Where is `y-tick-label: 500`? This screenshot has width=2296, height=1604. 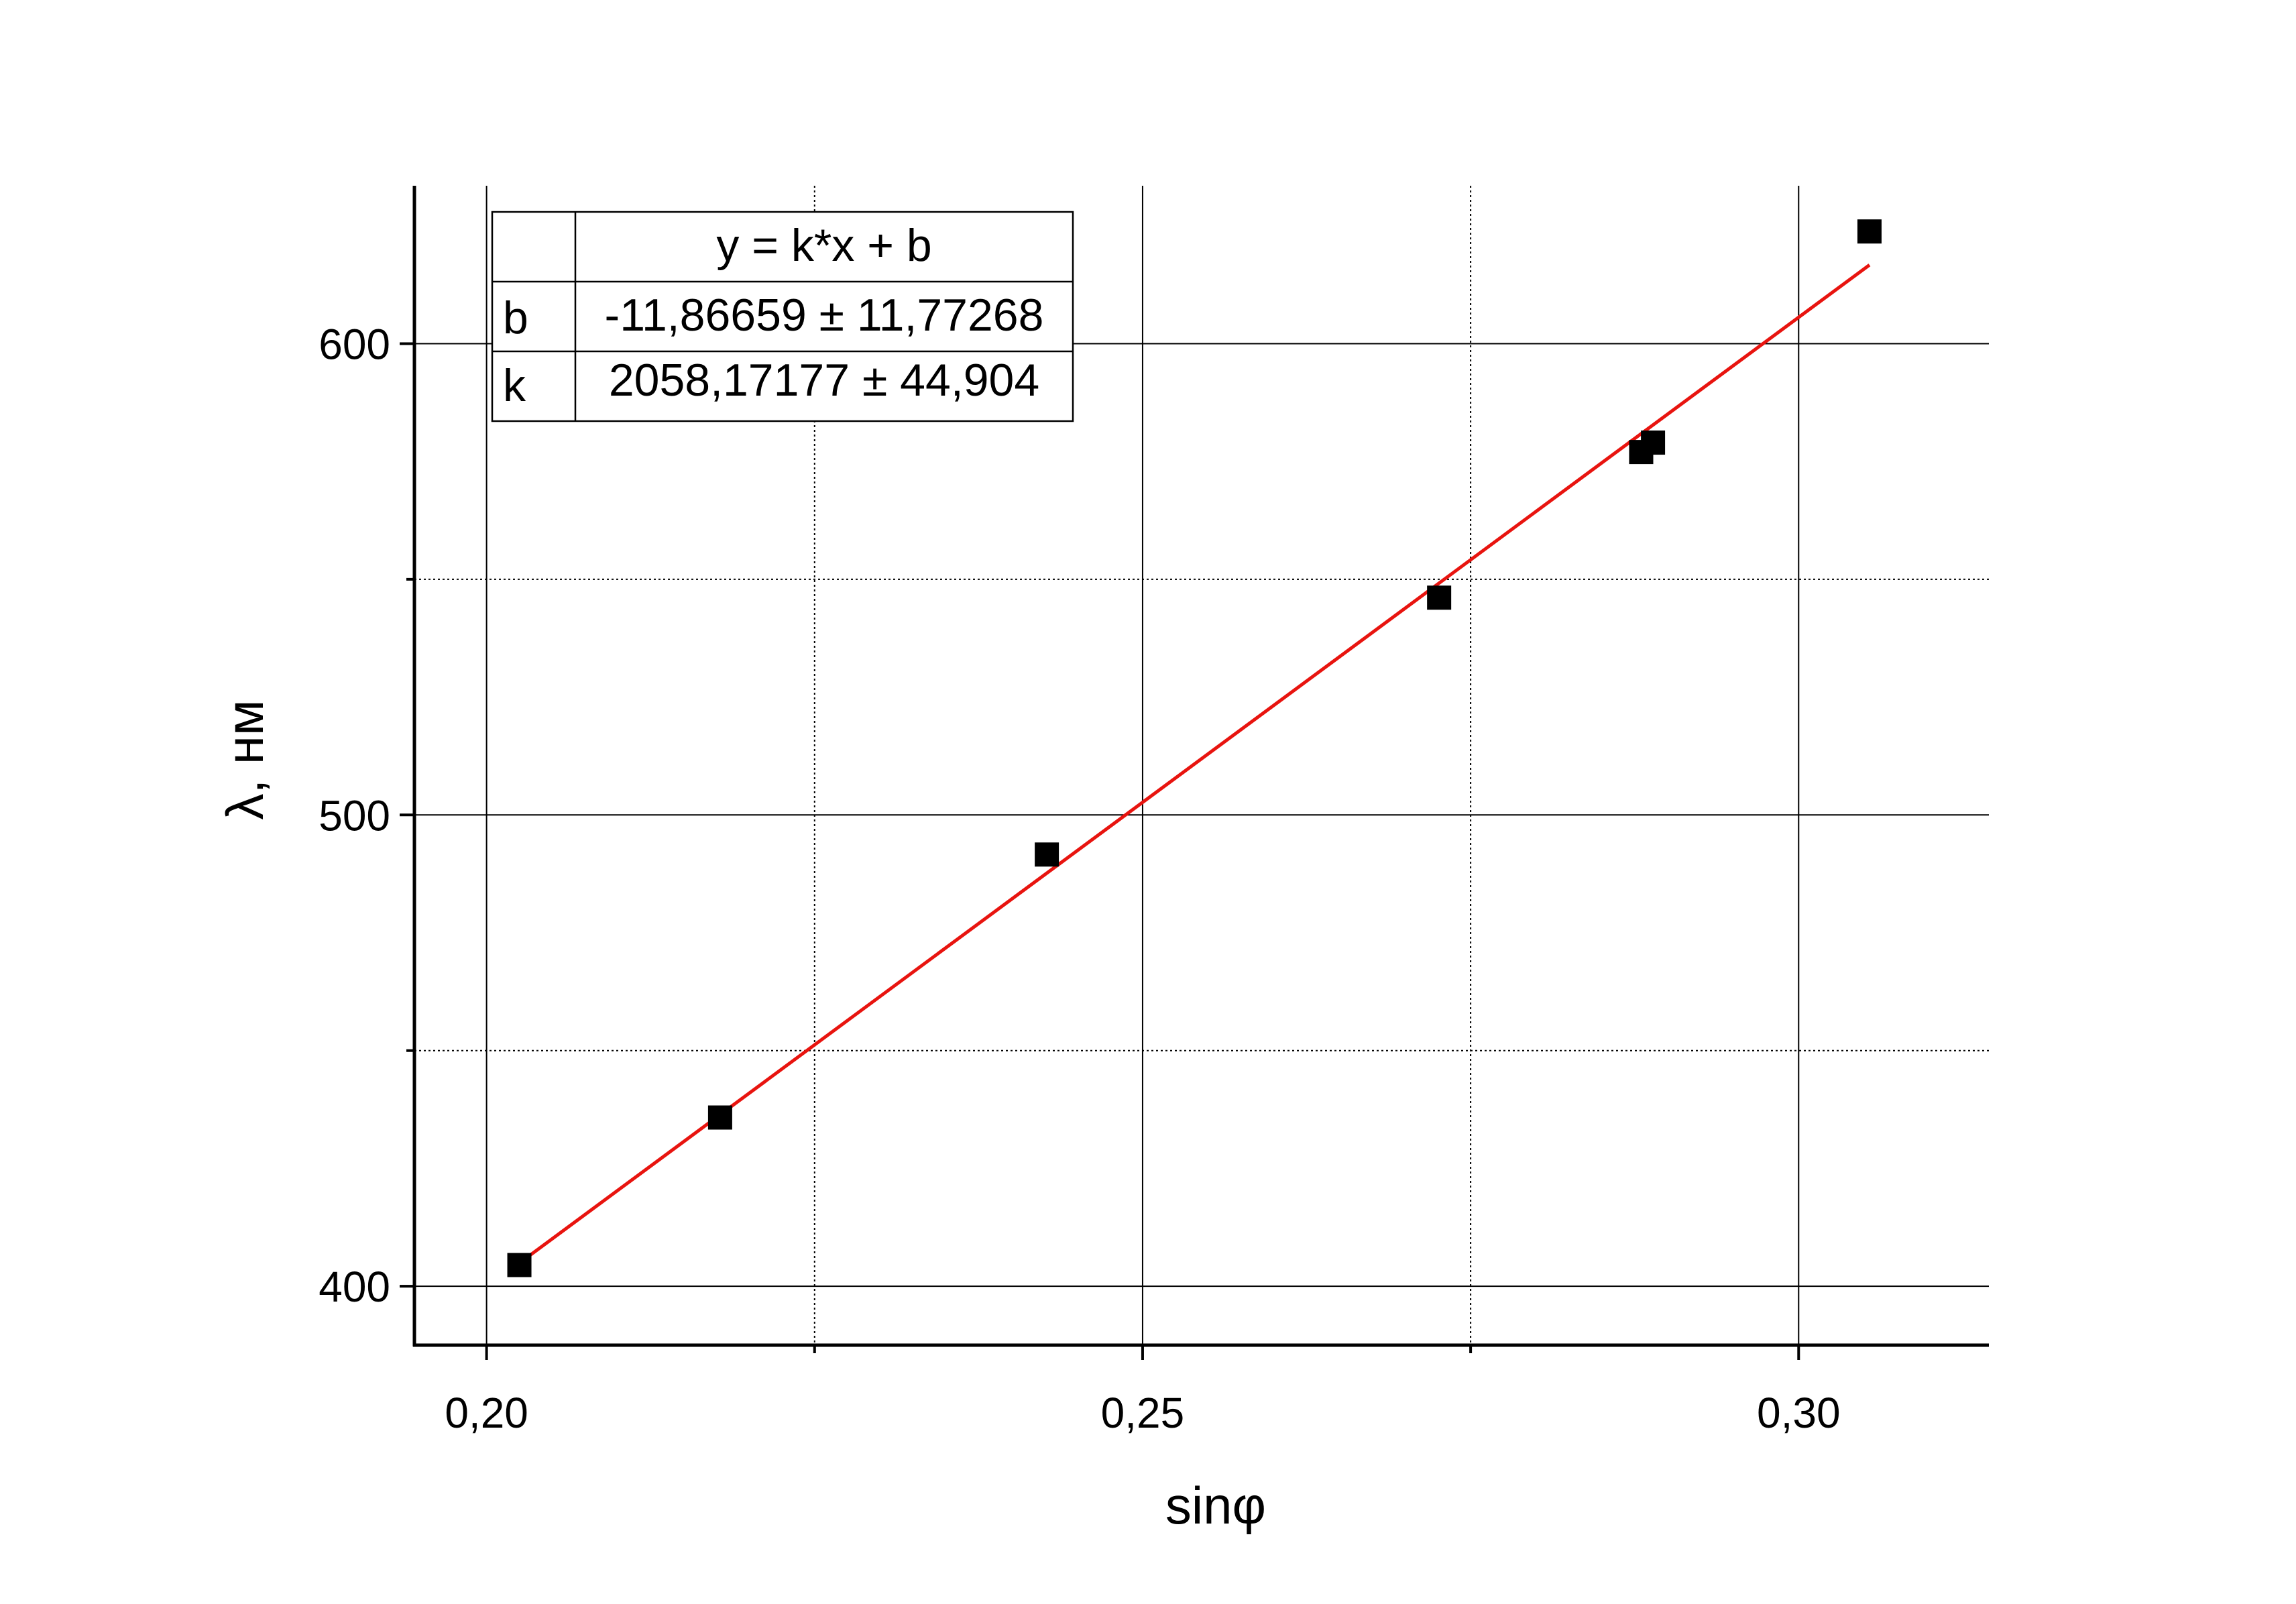 y-tick-label: 500 is located at coordinates (354, 815).